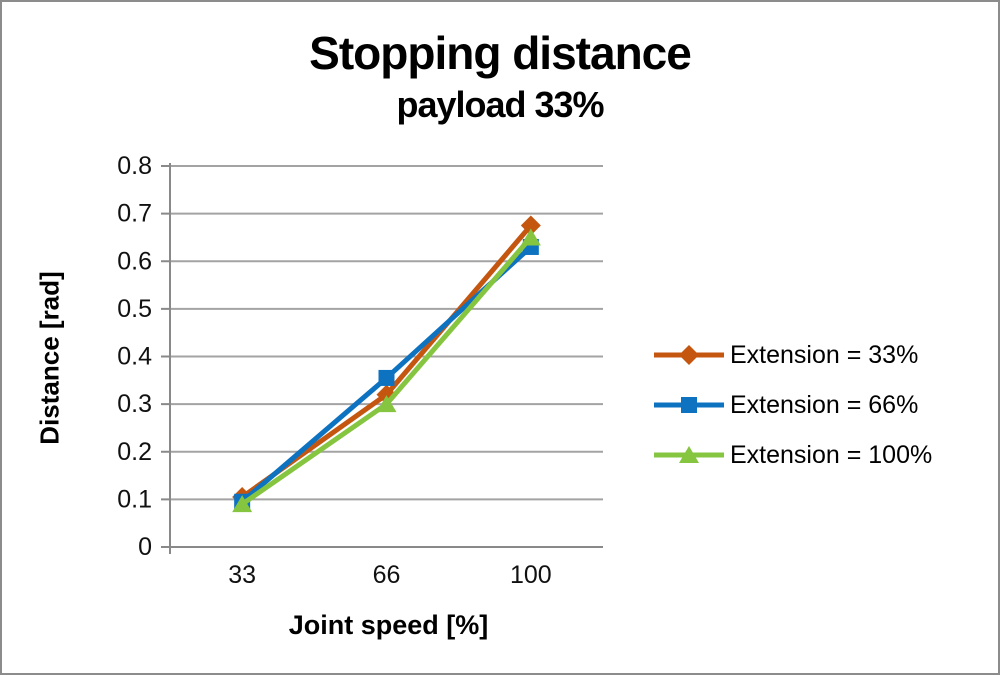 This screenshot has width=1000, height=675. I want to click on y-tick-label: 0.4, so click(134, 357).